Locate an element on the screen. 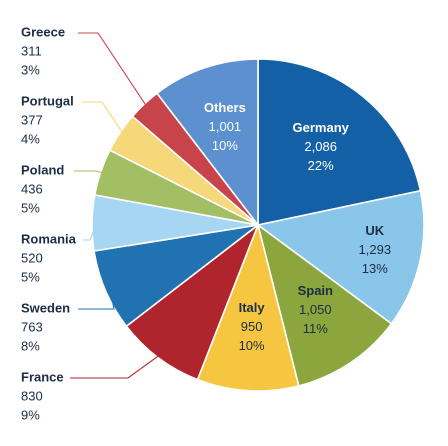 Image resolution: width=448 pixels, height=446 pixels. slice-value-germany: 2,086 is located at coordinates (320, 146).